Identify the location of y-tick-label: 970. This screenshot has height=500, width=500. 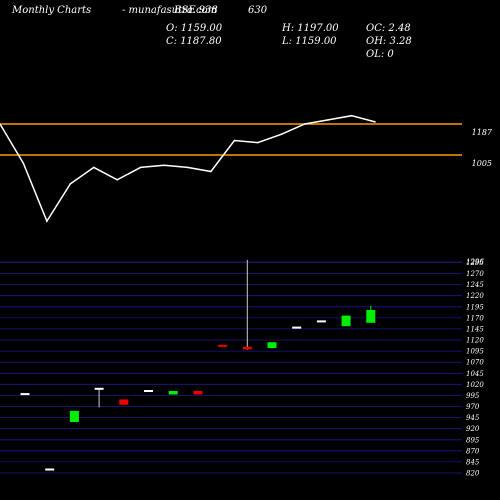
(473, 407).